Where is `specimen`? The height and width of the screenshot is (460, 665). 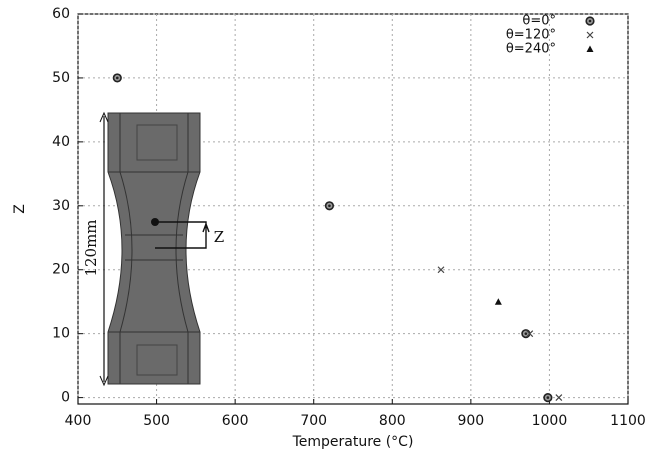 specimen is located at coordinates (154, 248).